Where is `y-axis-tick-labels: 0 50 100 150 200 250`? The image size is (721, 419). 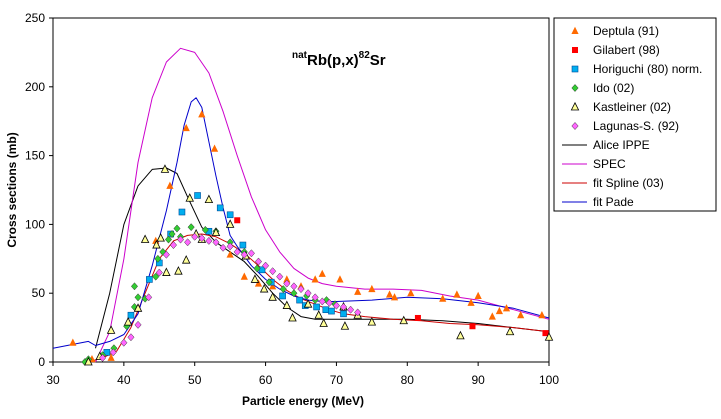 y-axis-tick-labels: 0 50 100 150 200 250 is located at coordinates (35, 190).